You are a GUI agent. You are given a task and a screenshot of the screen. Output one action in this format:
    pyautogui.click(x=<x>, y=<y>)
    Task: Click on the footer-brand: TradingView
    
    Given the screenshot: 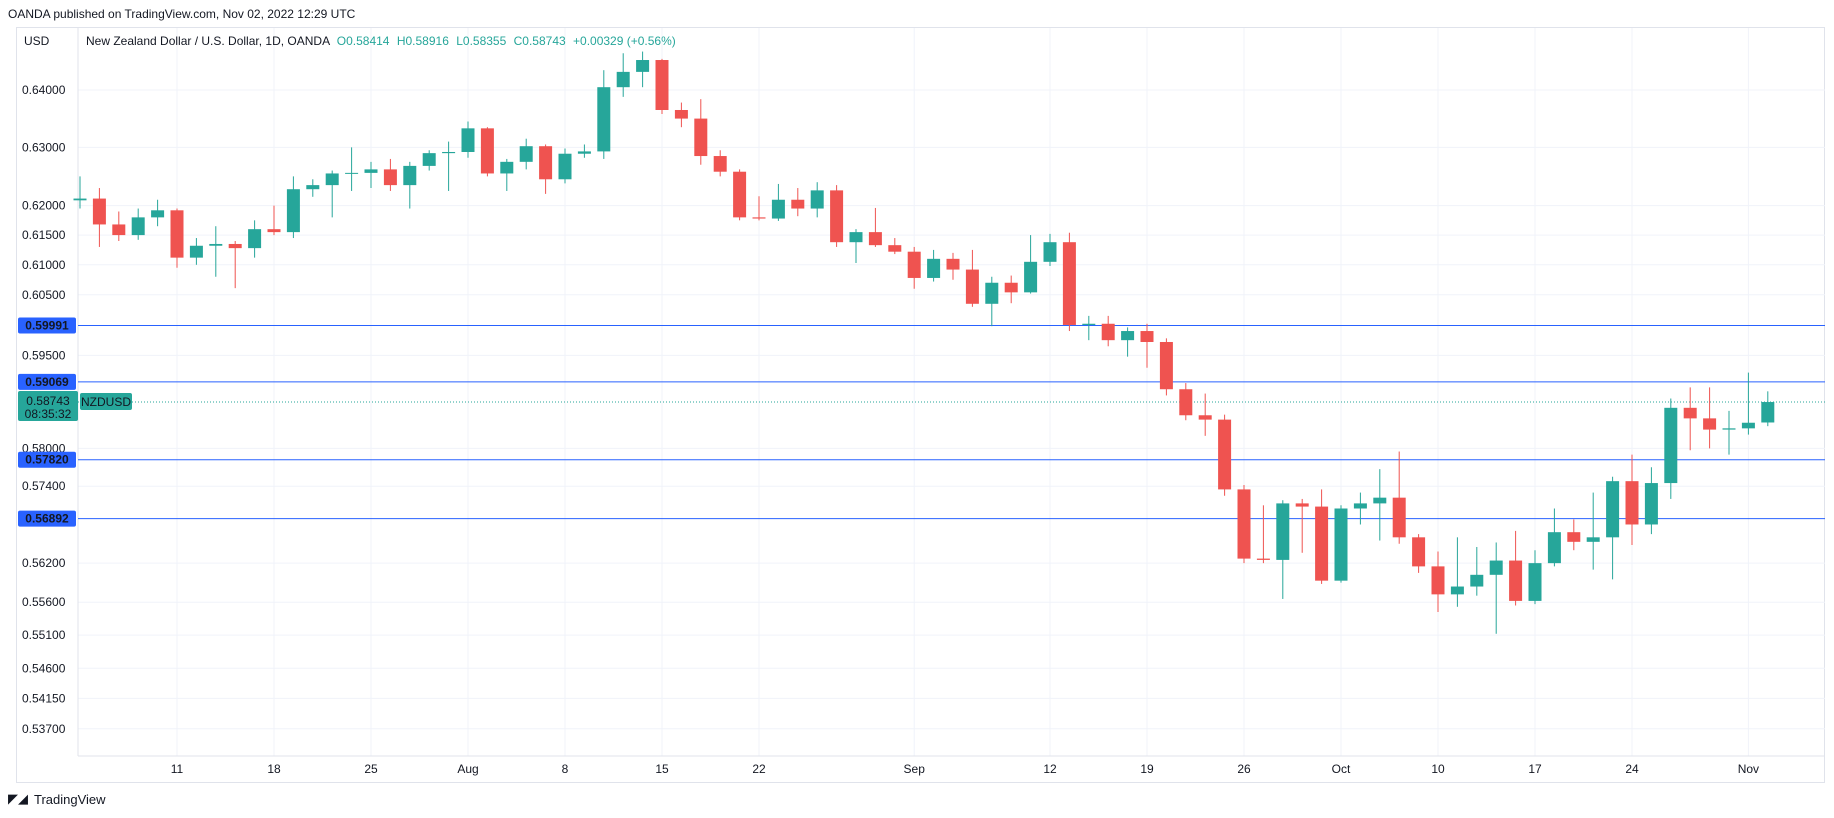 What is the action you would take?
    pyautogui.click(x=70, y=799)
    